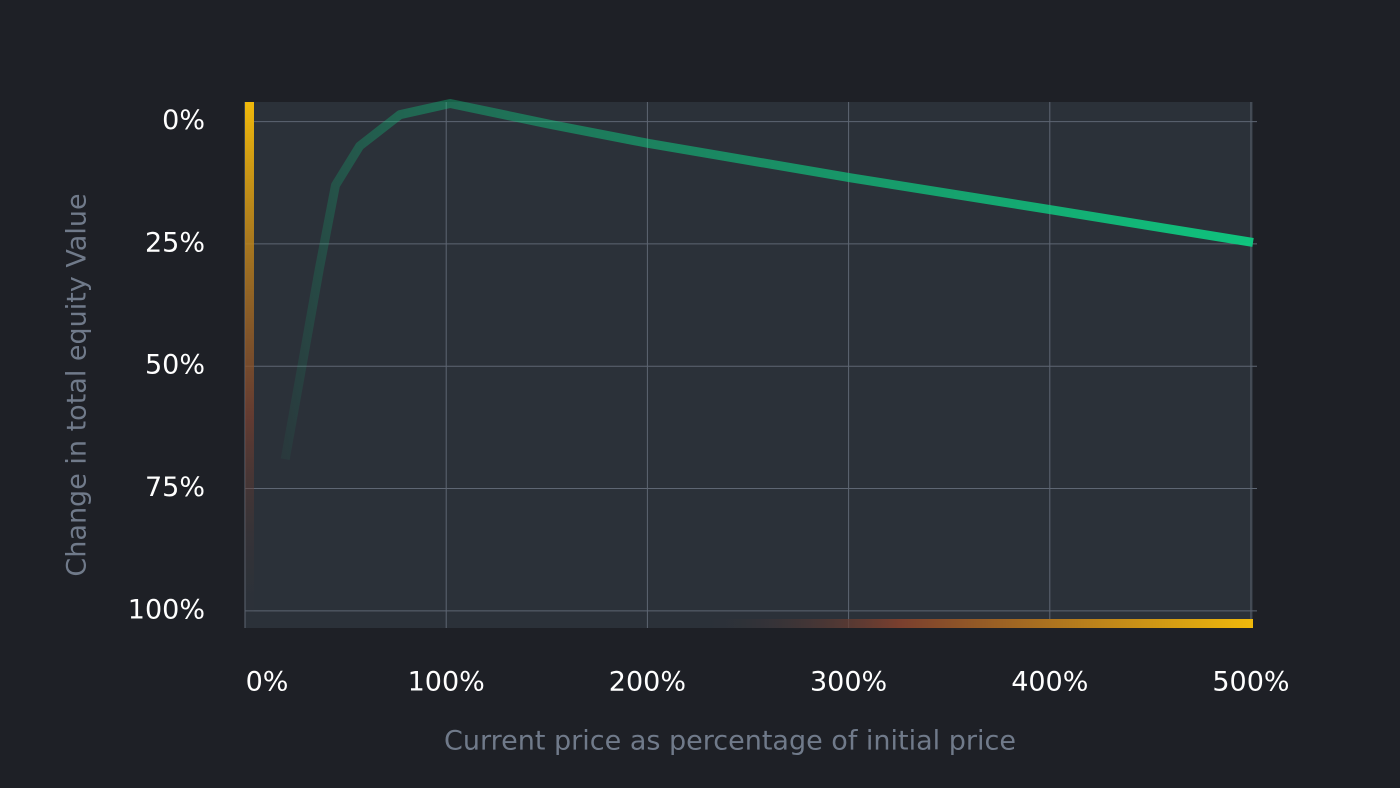  What do you see at coordinates (267, 682) in the screenshot?
I see `x-tick-label: 0%` at bounding box center [267, 682].